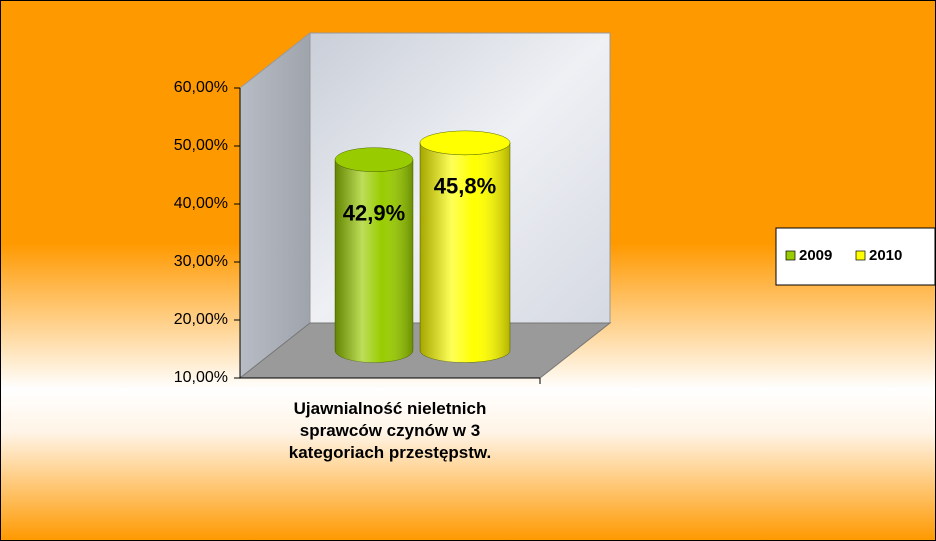 The width and height of the screenshot is (936, 541). What do you see at coordinates (885, 255) in the screenshot?
I see `legend-label: 2010` at bounding box center [885, 255].